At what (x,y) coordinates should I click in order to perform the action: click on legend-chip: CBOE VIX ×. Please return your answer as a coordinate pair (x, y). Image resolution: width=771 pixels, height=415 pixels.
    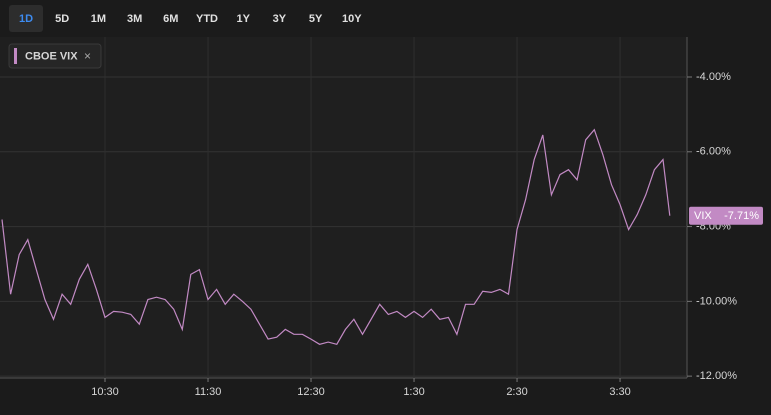
    Looking at the image, I should click on (55, 56).